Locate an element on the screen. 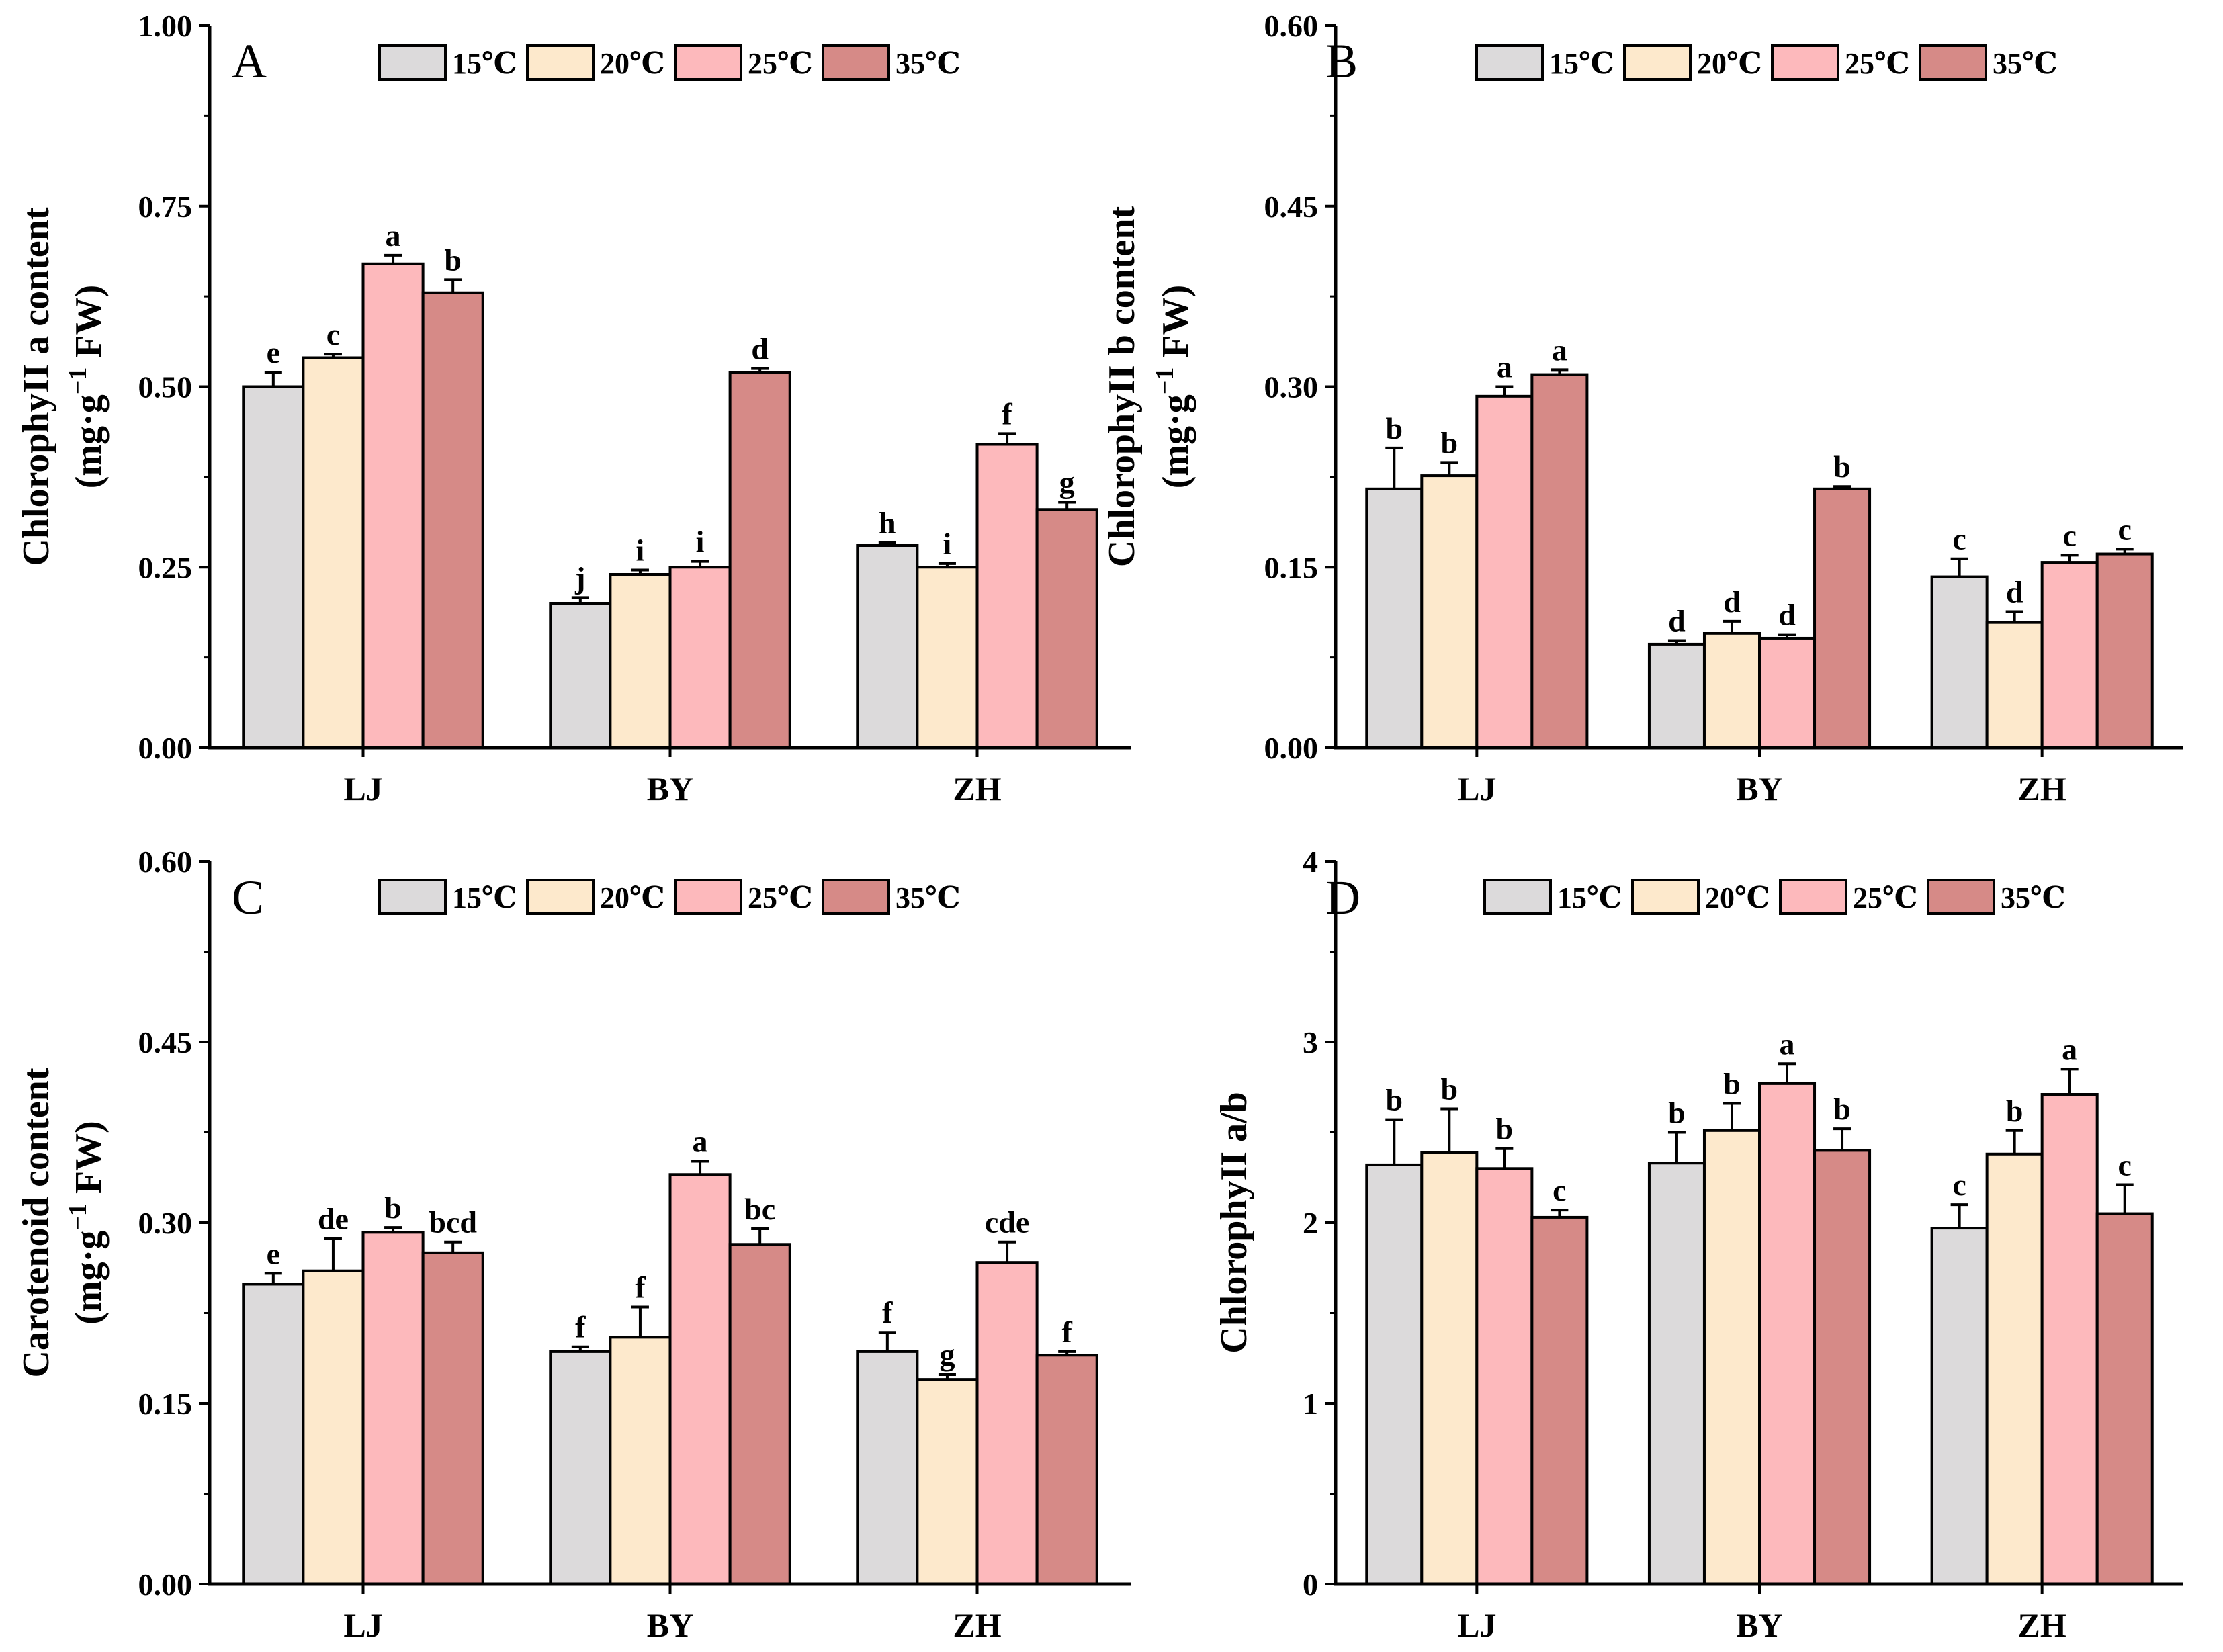 The width and height of the screenshot is (2223, 1652). y-tick-label: 0.45 is located at coordinates (1291, 206).